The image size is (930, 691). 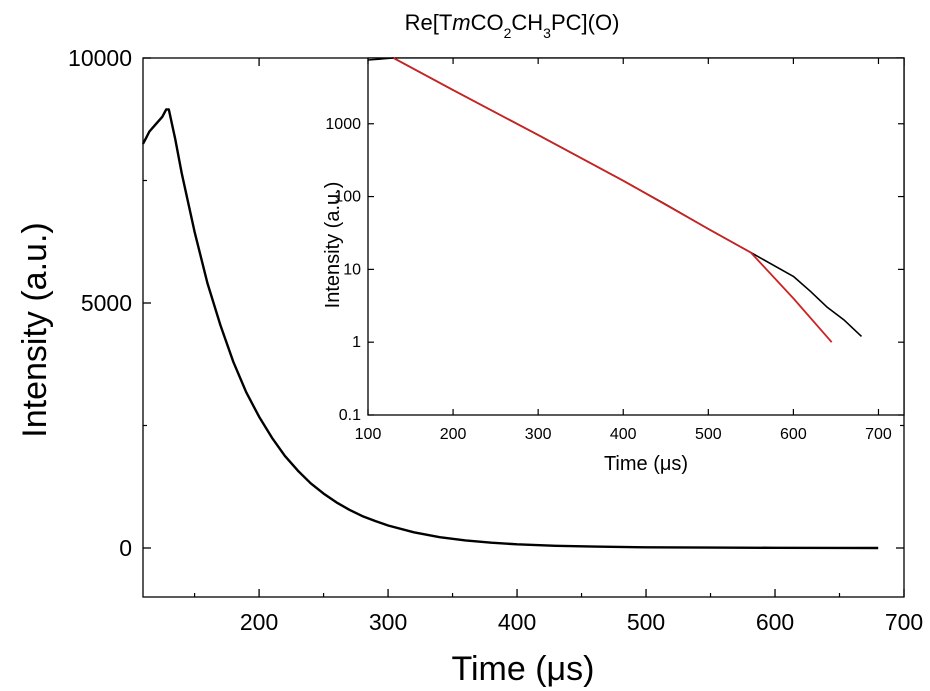 I want to click on inset-y-tick-label: 10, so click(x=352, y=269).